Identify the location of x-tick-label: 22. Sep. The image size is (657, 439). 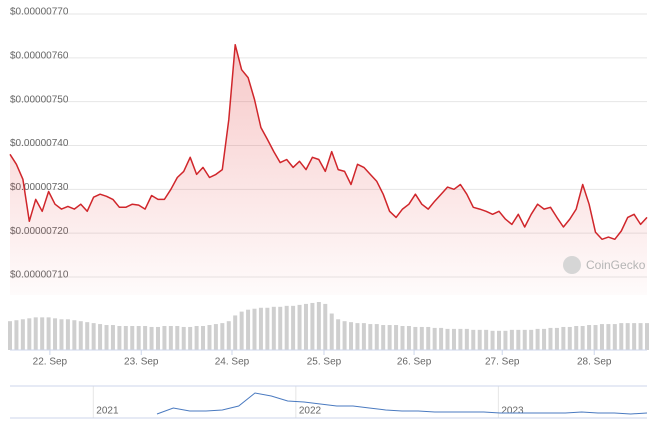
(50, 362).